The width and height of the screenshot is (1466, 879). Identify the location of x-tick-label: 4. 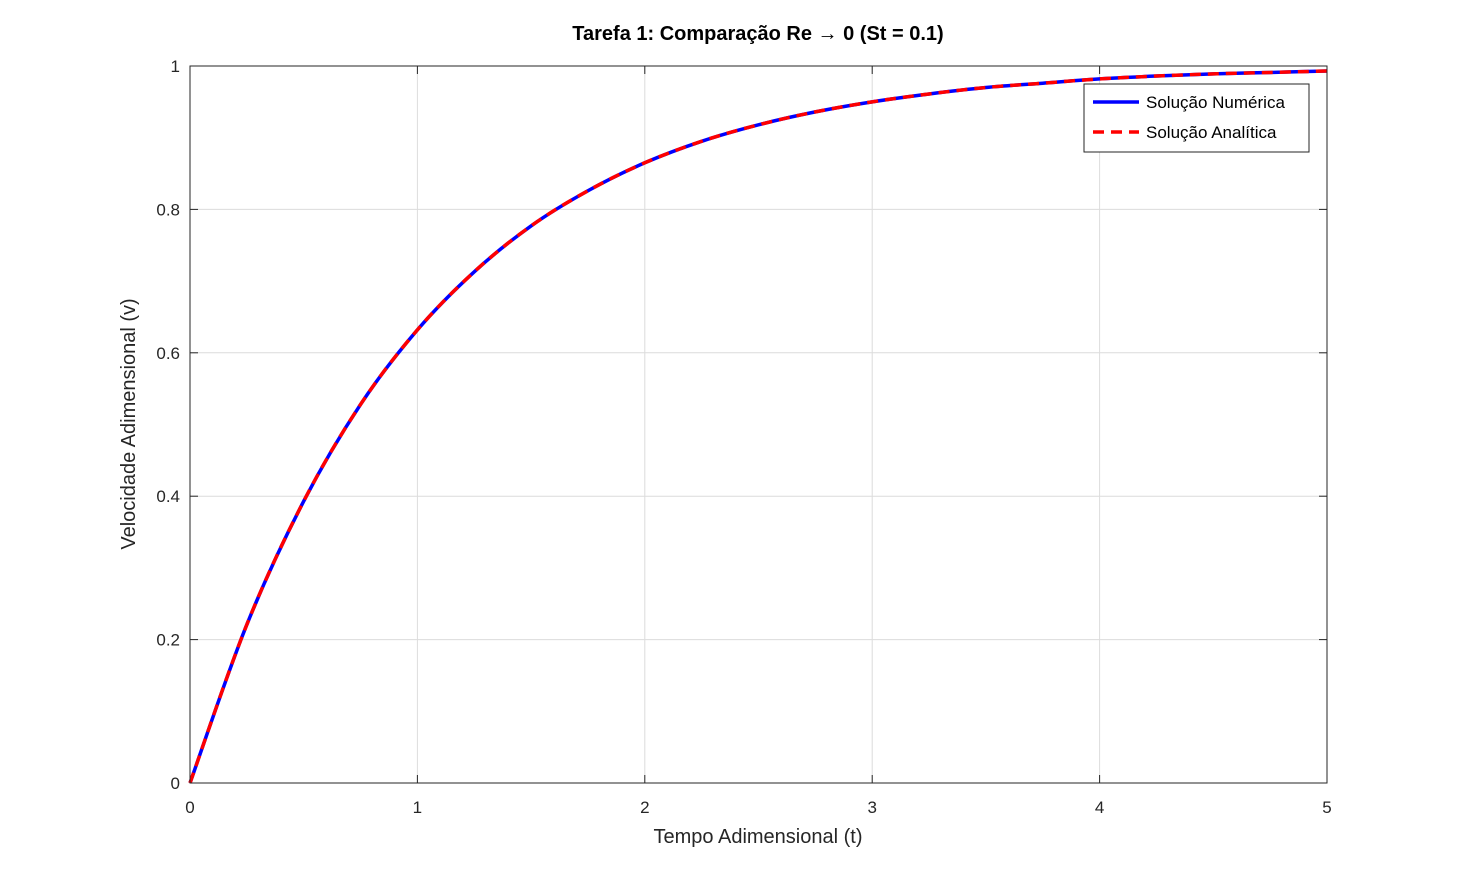
(1099, 807).